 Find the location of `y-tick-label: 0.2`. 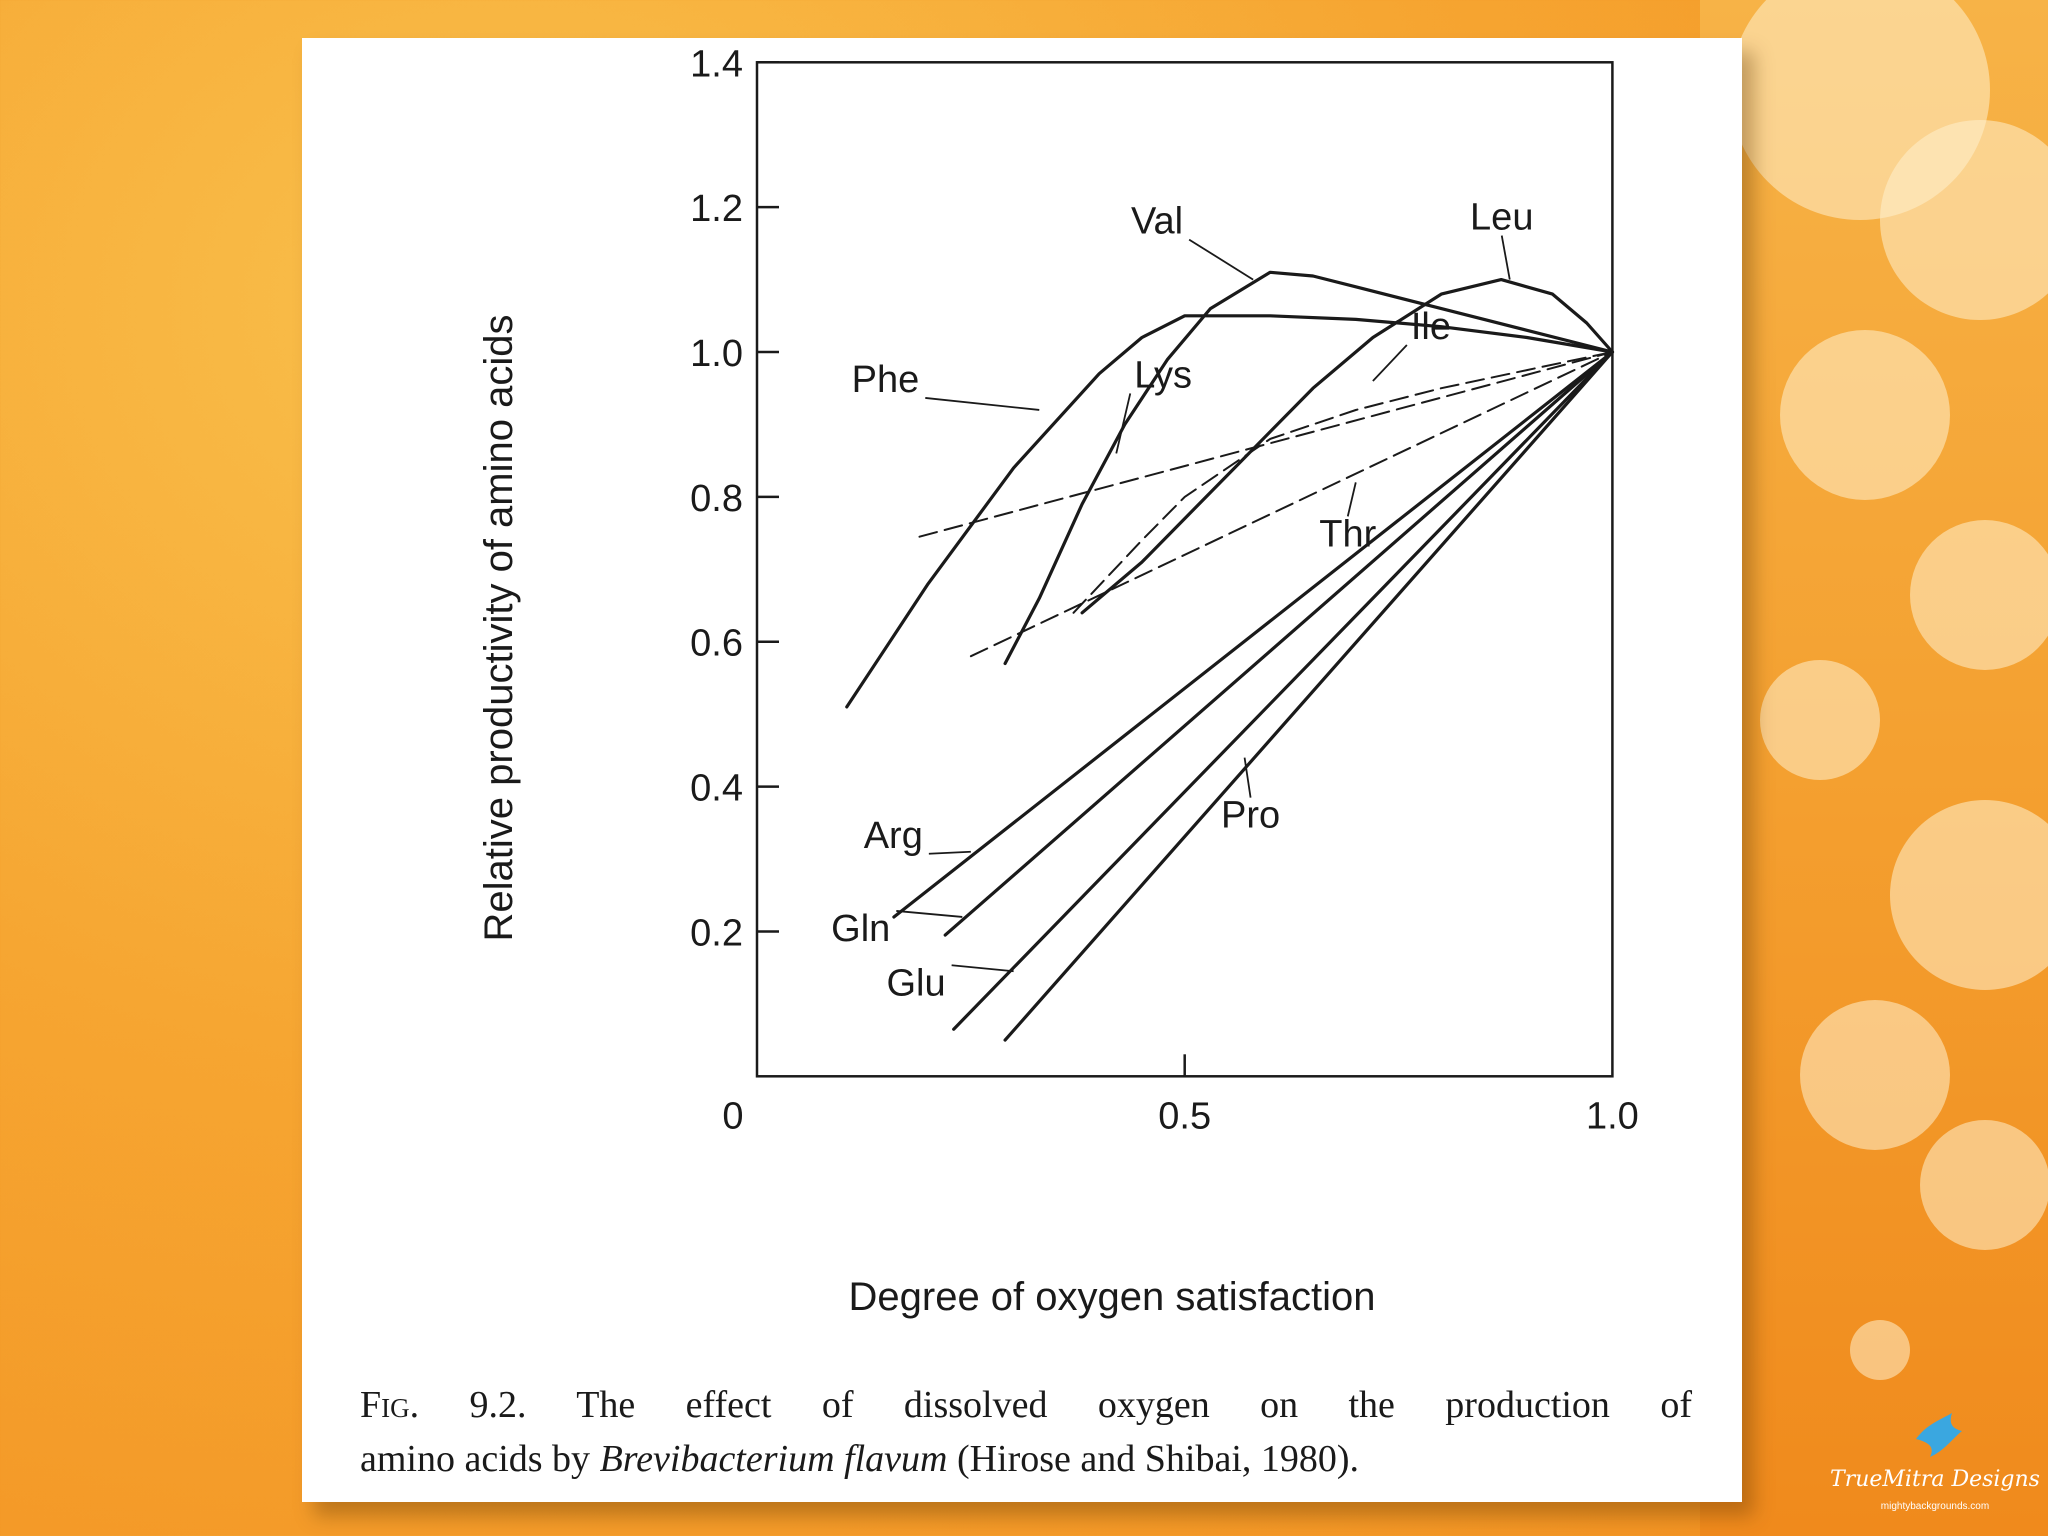

y-tick-label: 0.2 is located at coordinates (716, 933).